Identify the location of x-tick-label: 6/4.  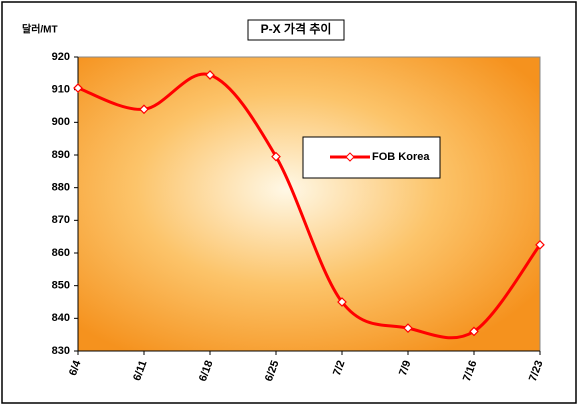
(75, 367).